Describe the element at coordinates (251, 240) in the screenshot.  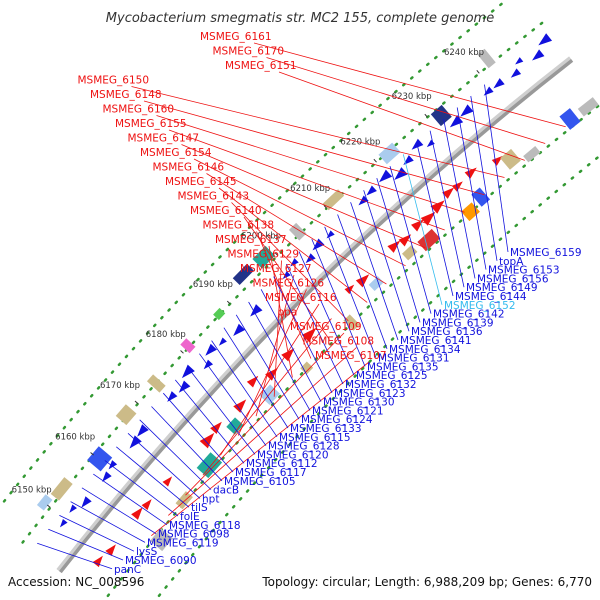
I see `forward-gene-label: MSMEG_6137` at that location.